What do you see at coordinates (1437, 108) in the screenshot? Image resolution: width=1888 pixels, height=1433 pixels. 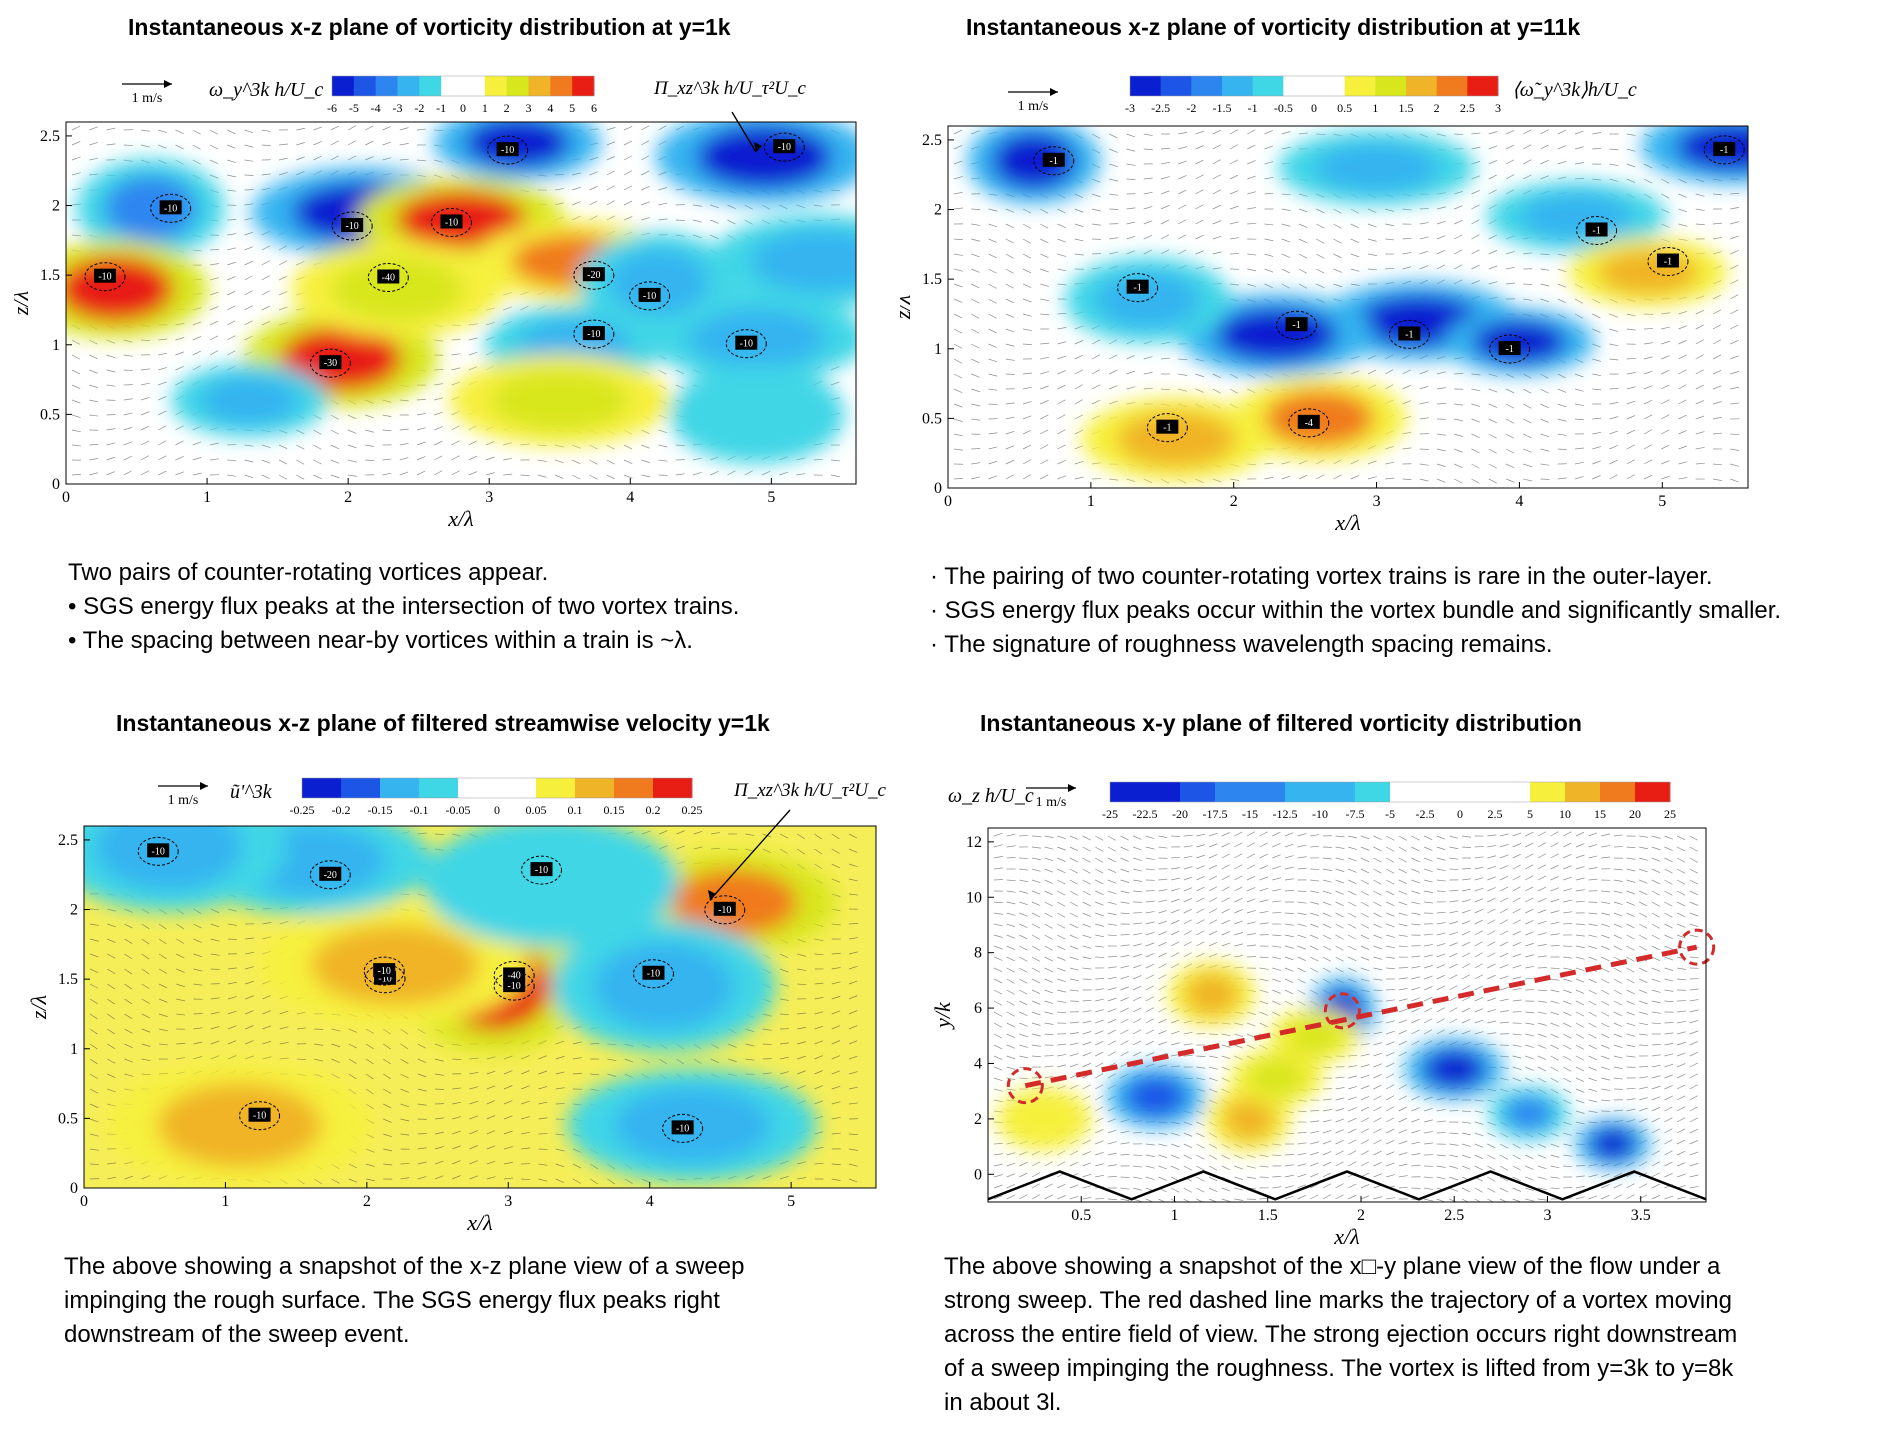 I see `colorbar-tick-label: 2` at bounding box center [1437, 108].